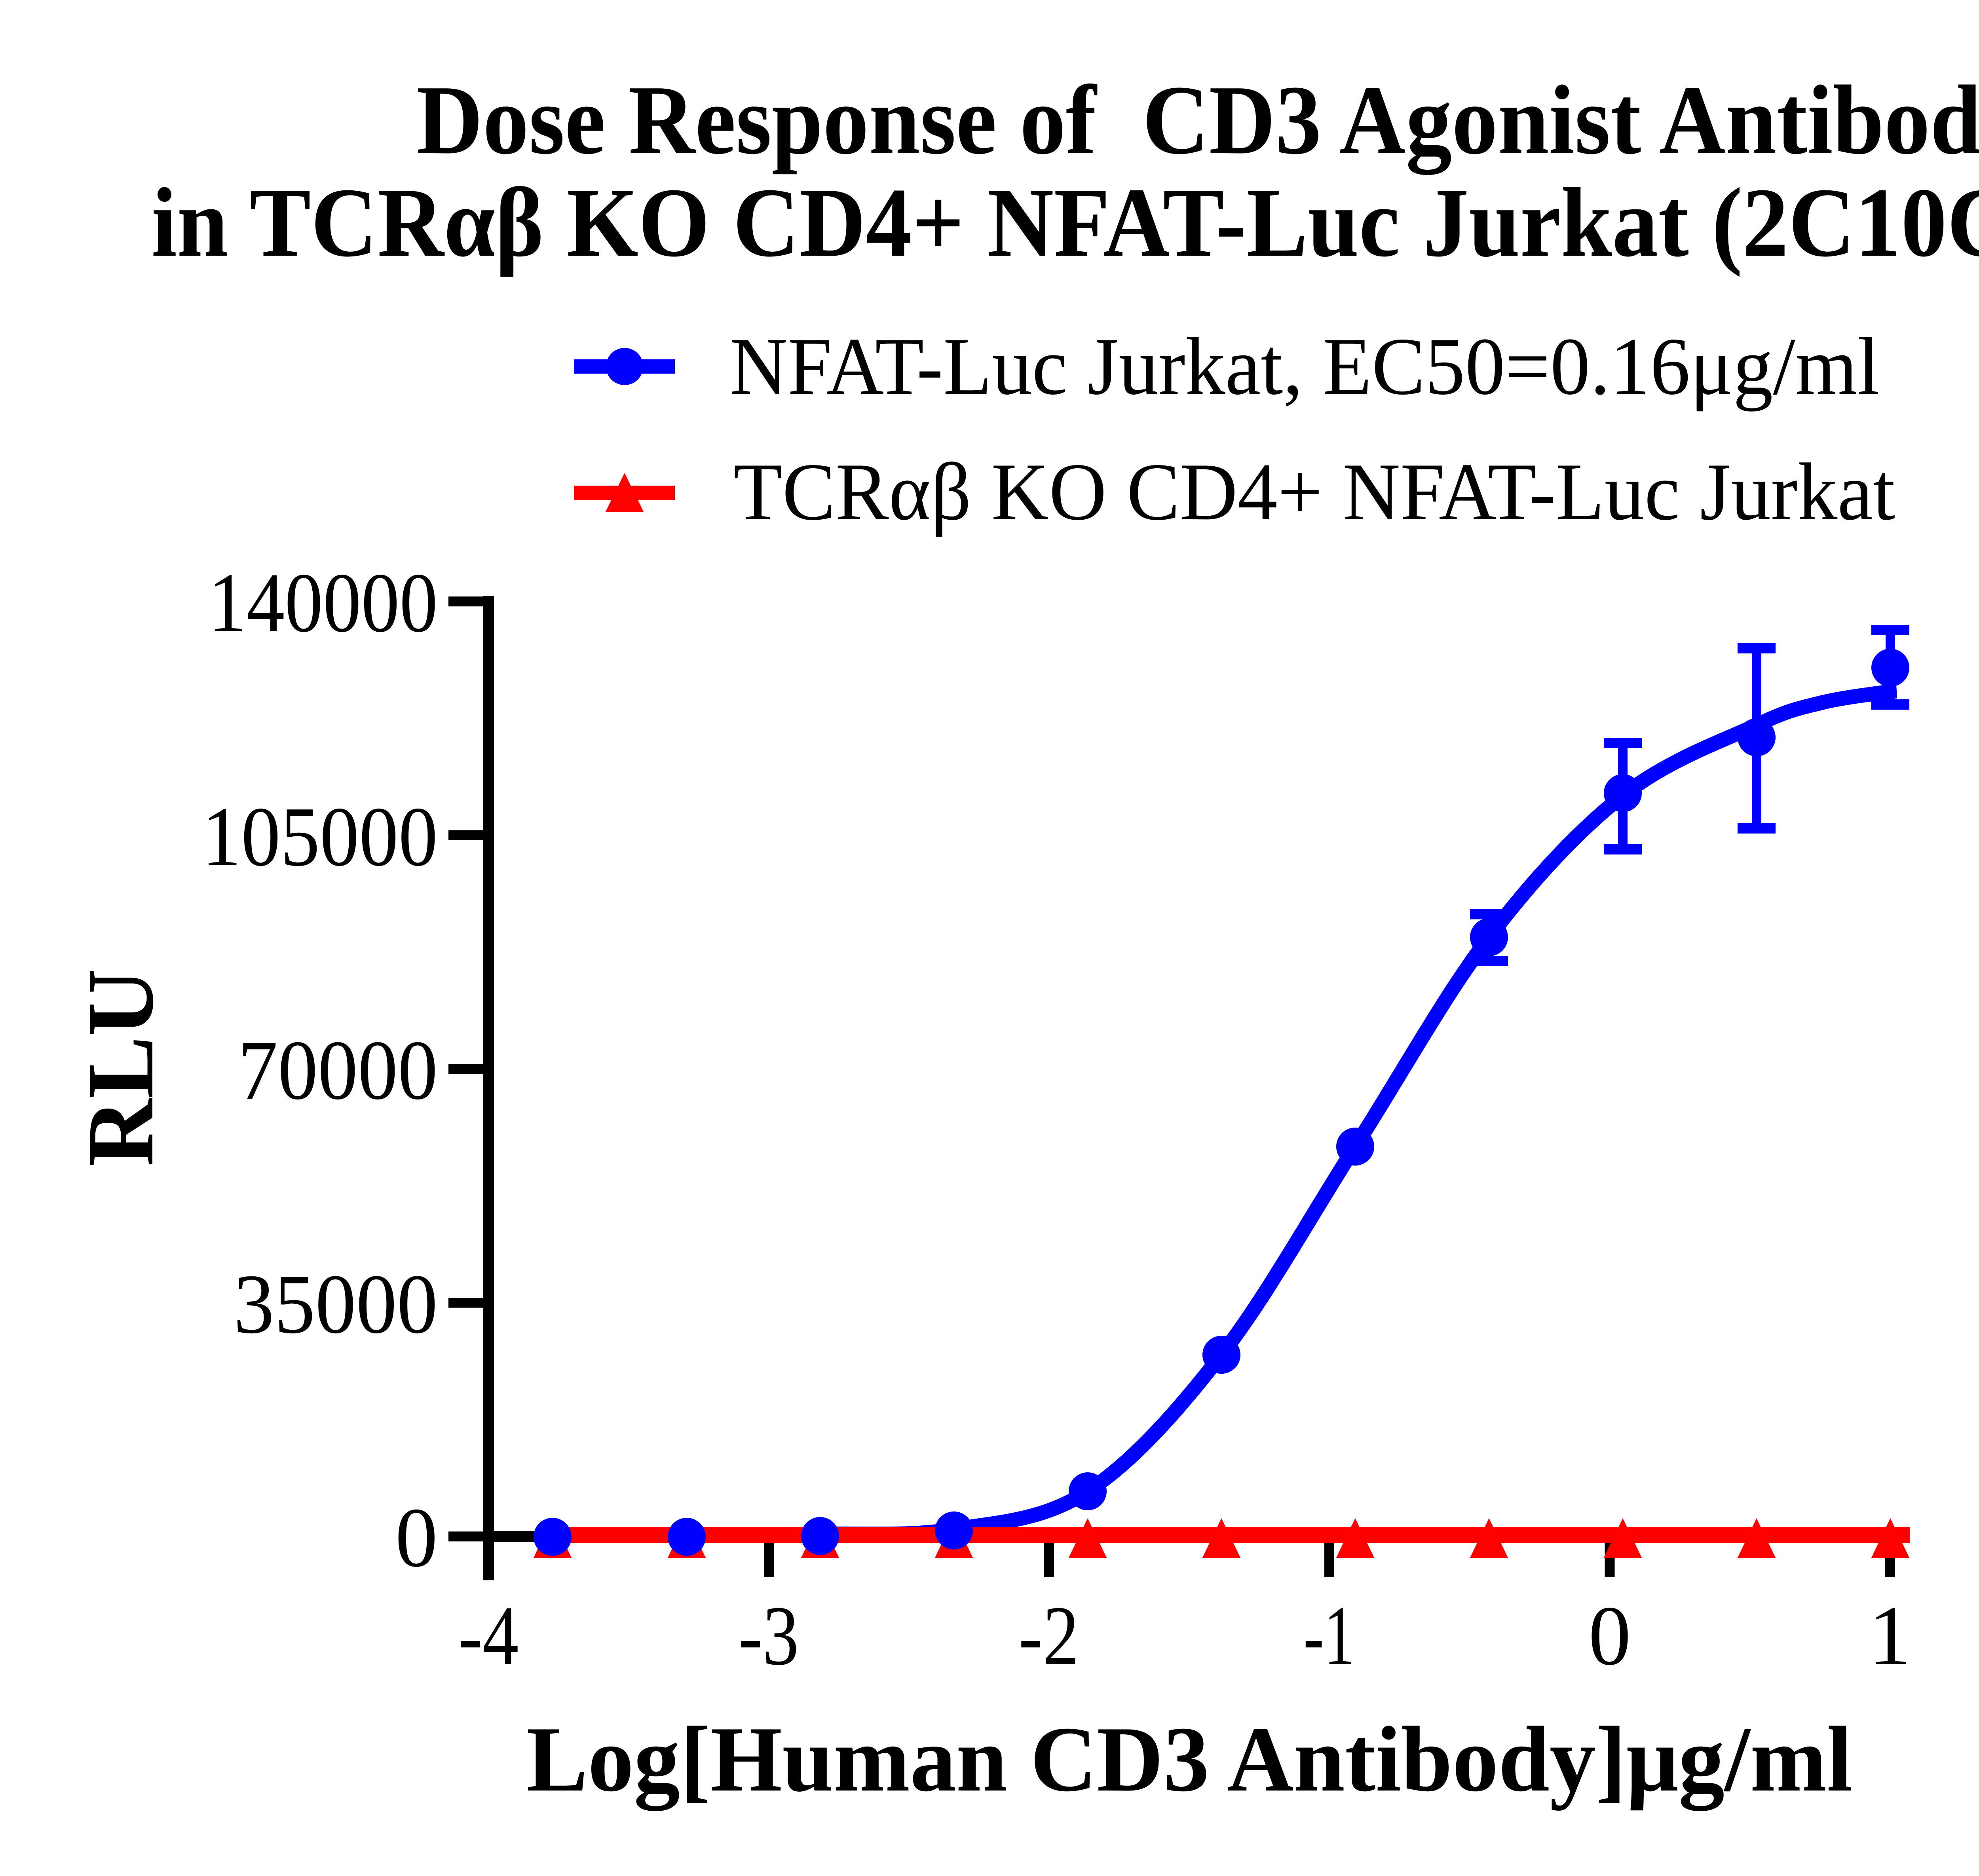 Image resolution: width=1979 pixels, height=1876 pixels. Describe the element at coordinates (1049, 1635) in the screenshot. I see `svg-text: -2` at that location.